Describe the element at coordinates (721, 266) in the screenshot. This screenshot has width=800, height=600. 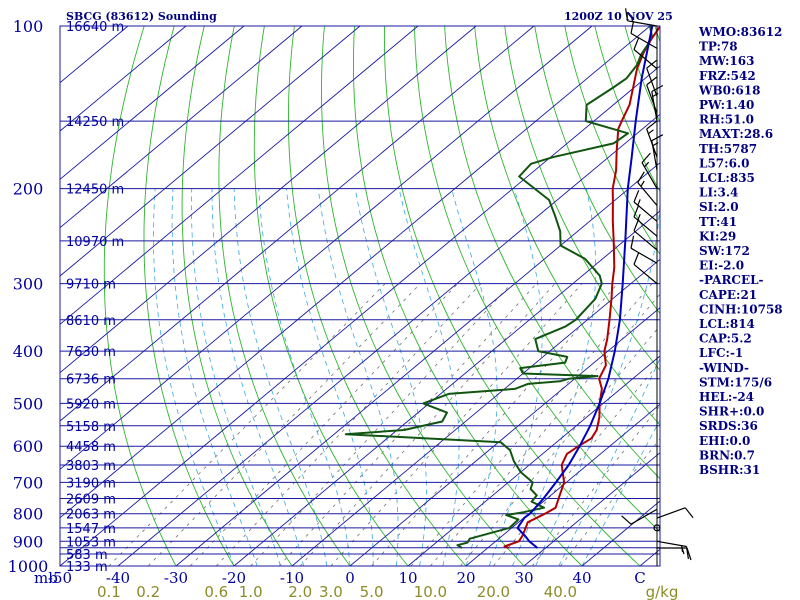
I see `index-entry: EI:-2.0` at that location.